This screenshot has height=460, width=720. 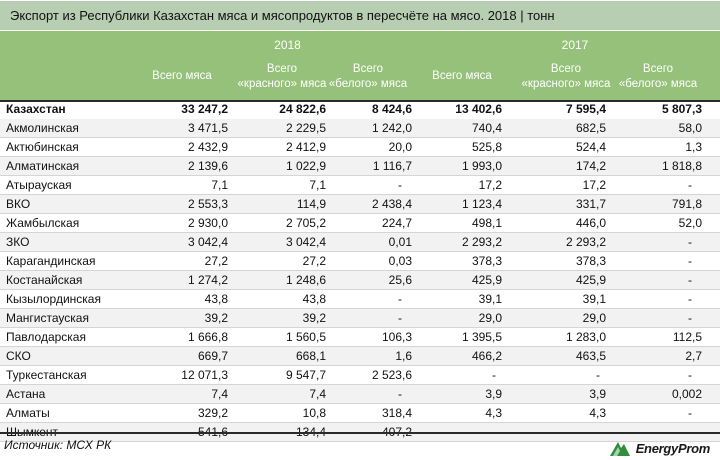 I want to click on table-cell: 58,0, so click(x=690, y=128).